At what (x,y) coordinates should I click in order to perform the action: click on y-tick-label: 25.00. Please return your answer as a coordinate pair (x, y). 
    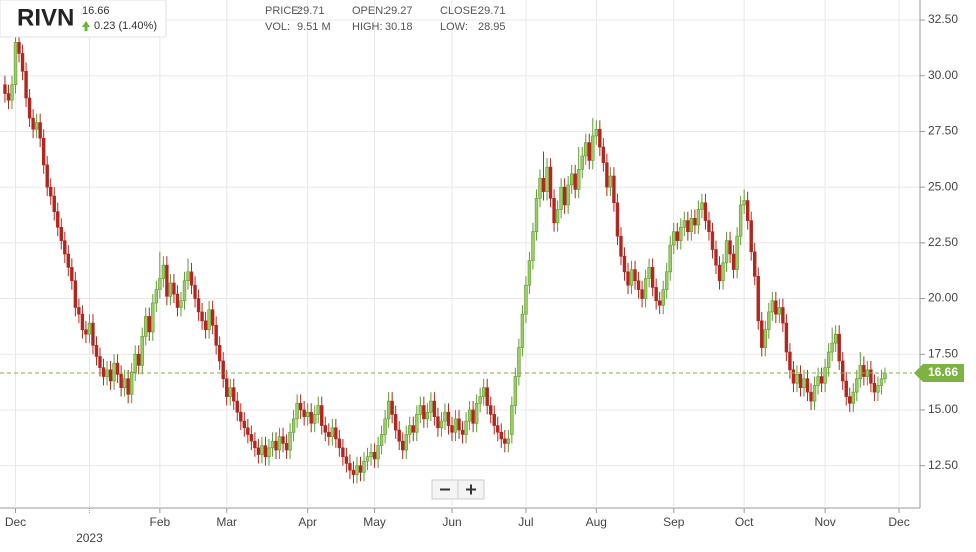
    Looking at the image, I should click on (943, 186).